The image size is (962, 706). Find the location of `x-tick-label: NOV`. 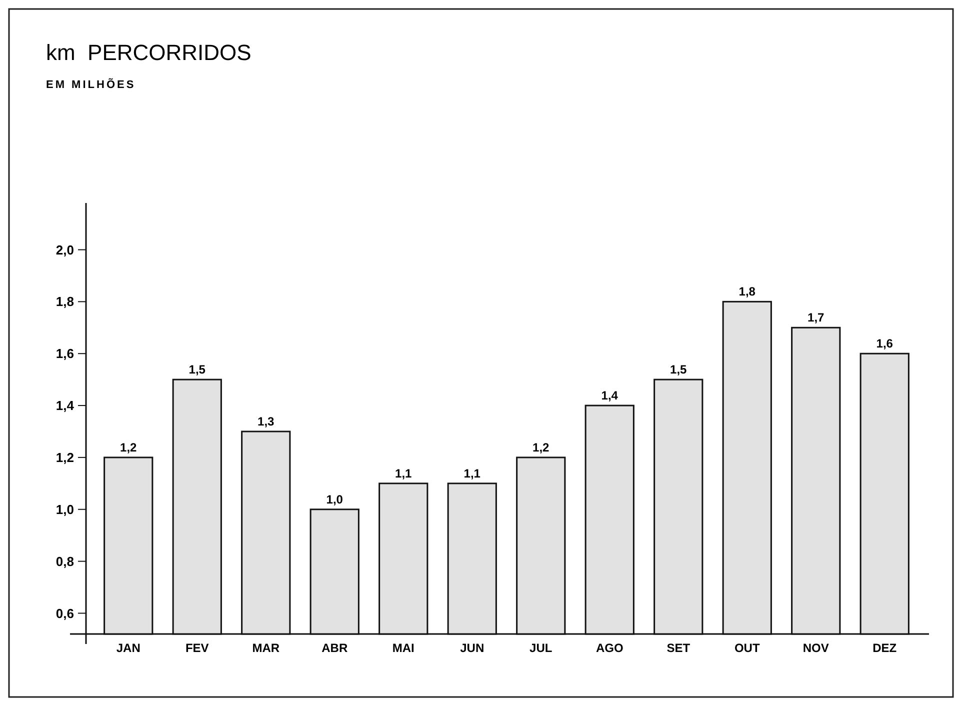

x-tick-label: NOV is located at coordinates (815, 648).